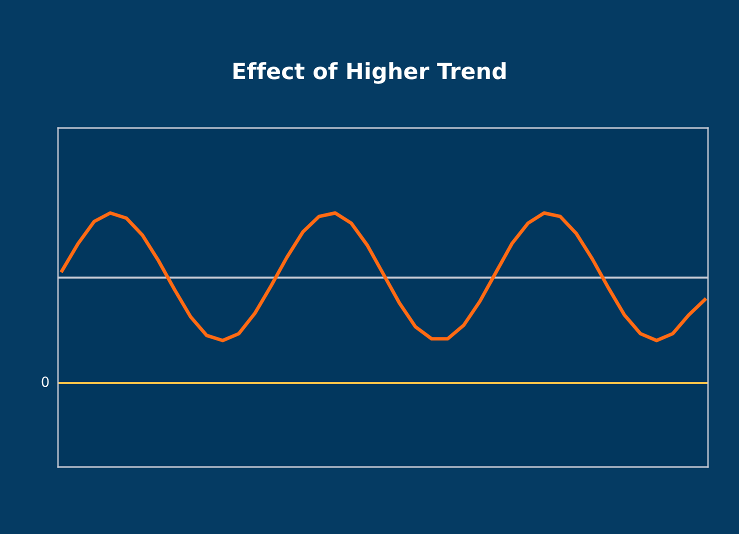  What do you see at coordinates (45, 382) in the screenshot?
I see `ref-line-label: 0` at bounding box center [45, 382].